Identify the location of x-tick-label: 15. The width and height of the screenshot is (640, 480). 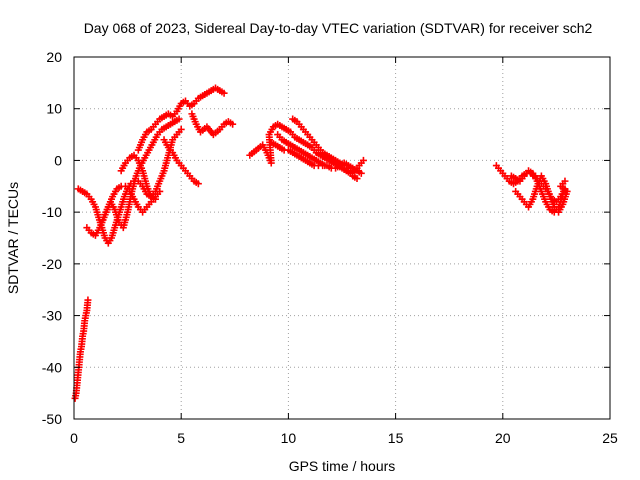
(396, 438).